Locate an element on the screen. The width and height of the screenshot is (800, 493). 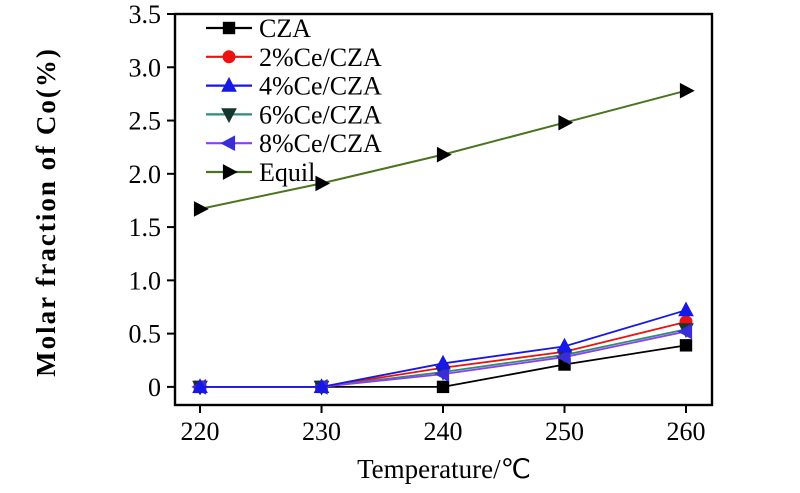
legend-label: CZA is located at coordinates (285, 28).